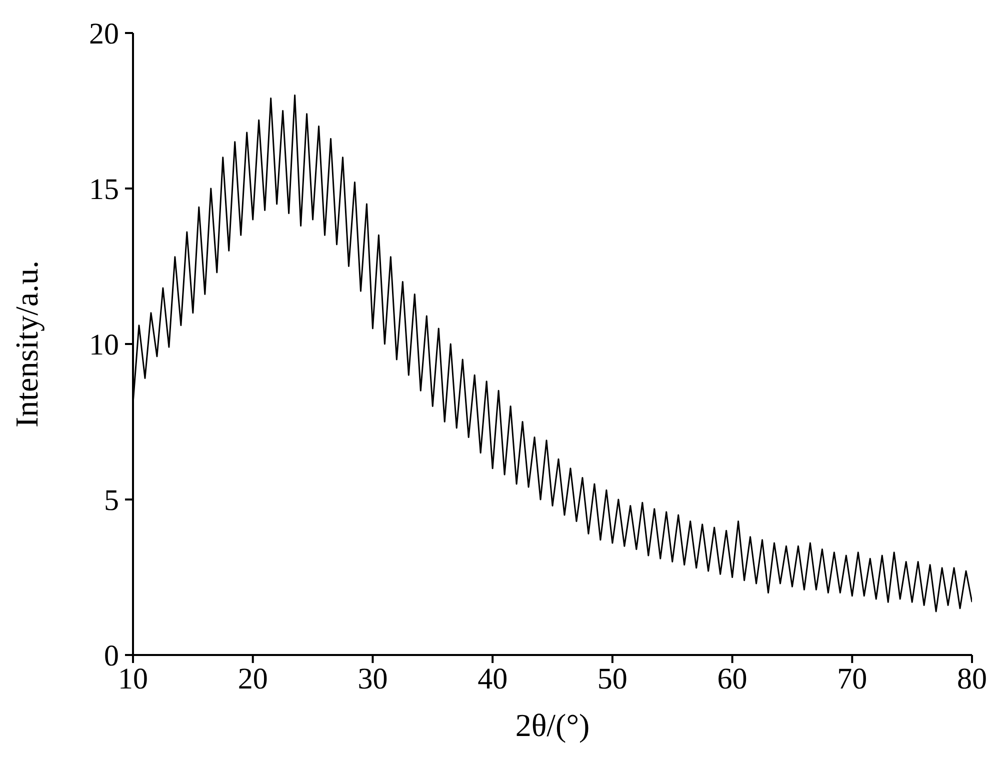 Image resolution: width=1000 pixels, height=766 pixels. I want to click on x-tick-label: 60, so click(732, 679).